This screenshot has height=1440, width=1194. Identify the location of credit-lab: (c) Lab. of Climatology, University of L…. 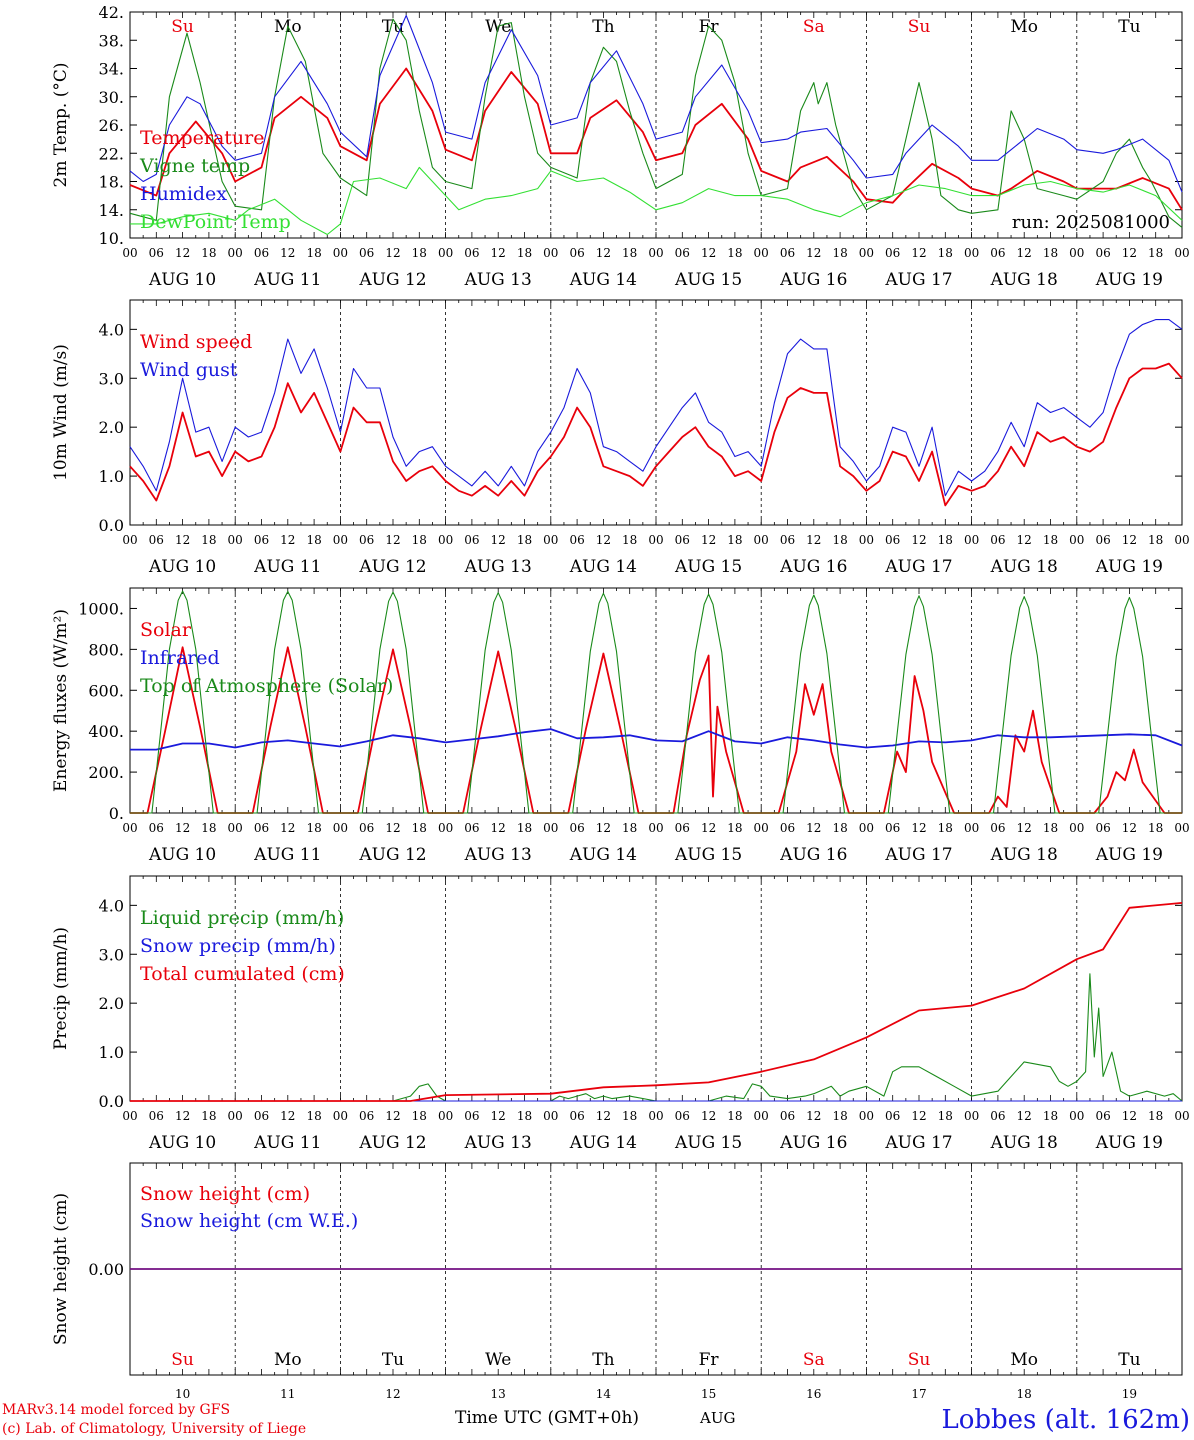
(154, 1429).